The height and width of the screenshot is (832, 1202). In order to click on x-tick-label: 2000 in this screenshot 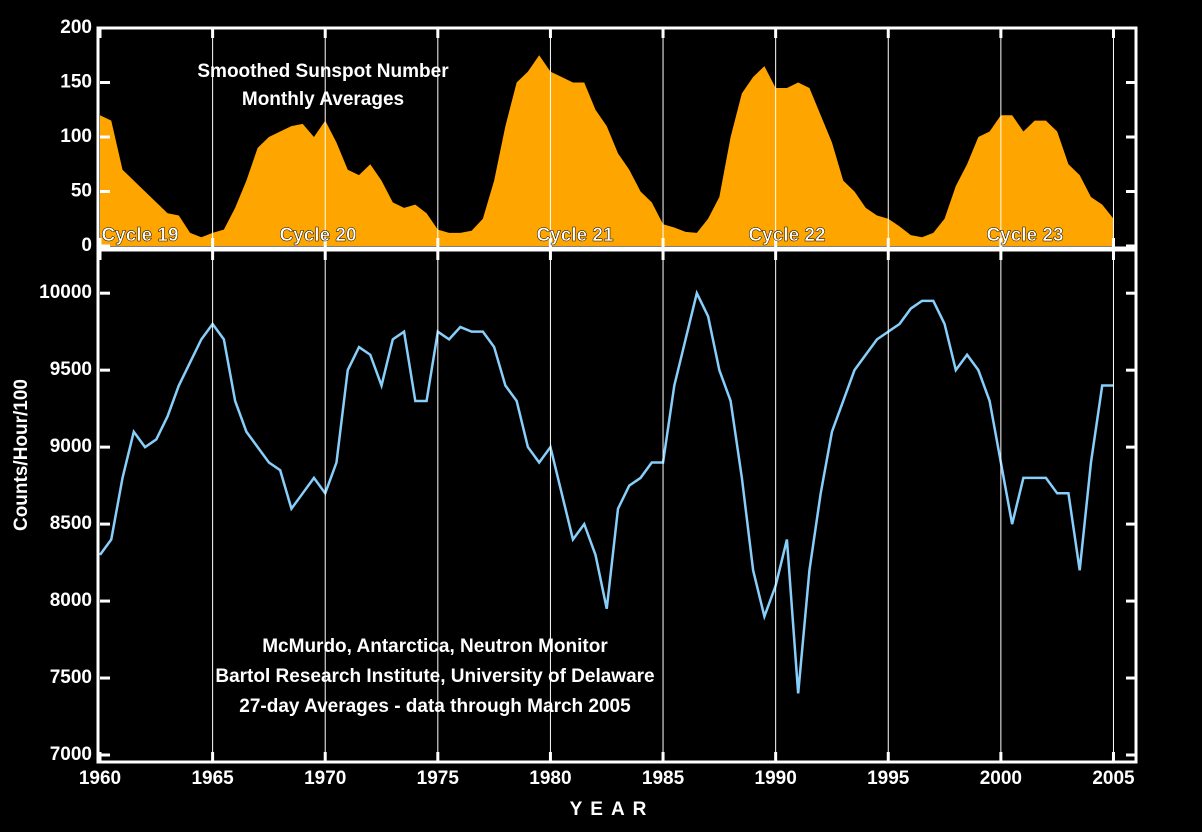, I will do `click(1001, 778)`.